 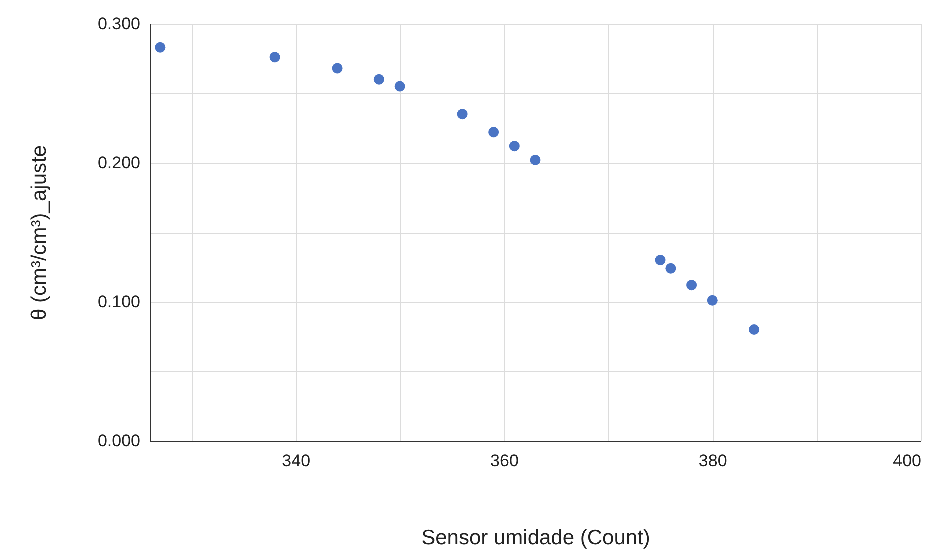 What do you see at coordinates (119, 441) in the screenshot?
I see `y-tick-label: 0.000` at bounding box center [119, 441].